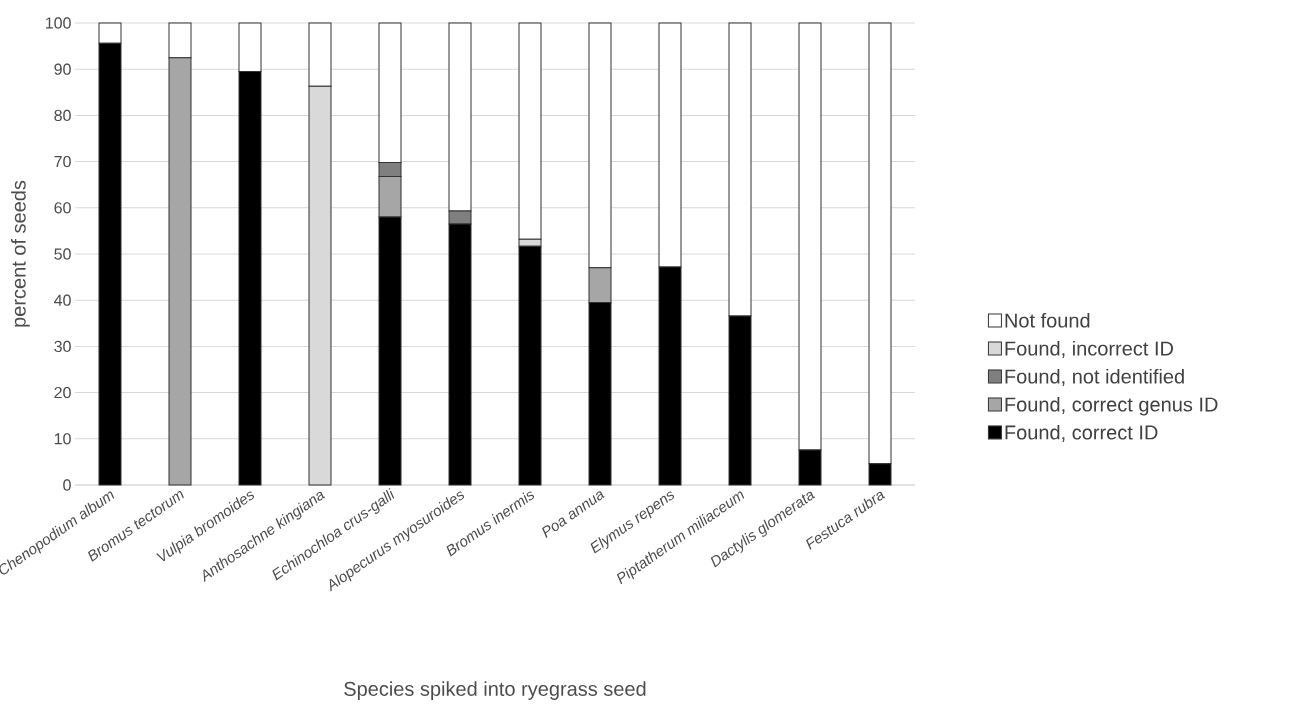 This screenshot has height=712, width=1298. Describe the element at coordinates (62, 346) in the screenshot. I see `y-tick-label: 30` at that location.